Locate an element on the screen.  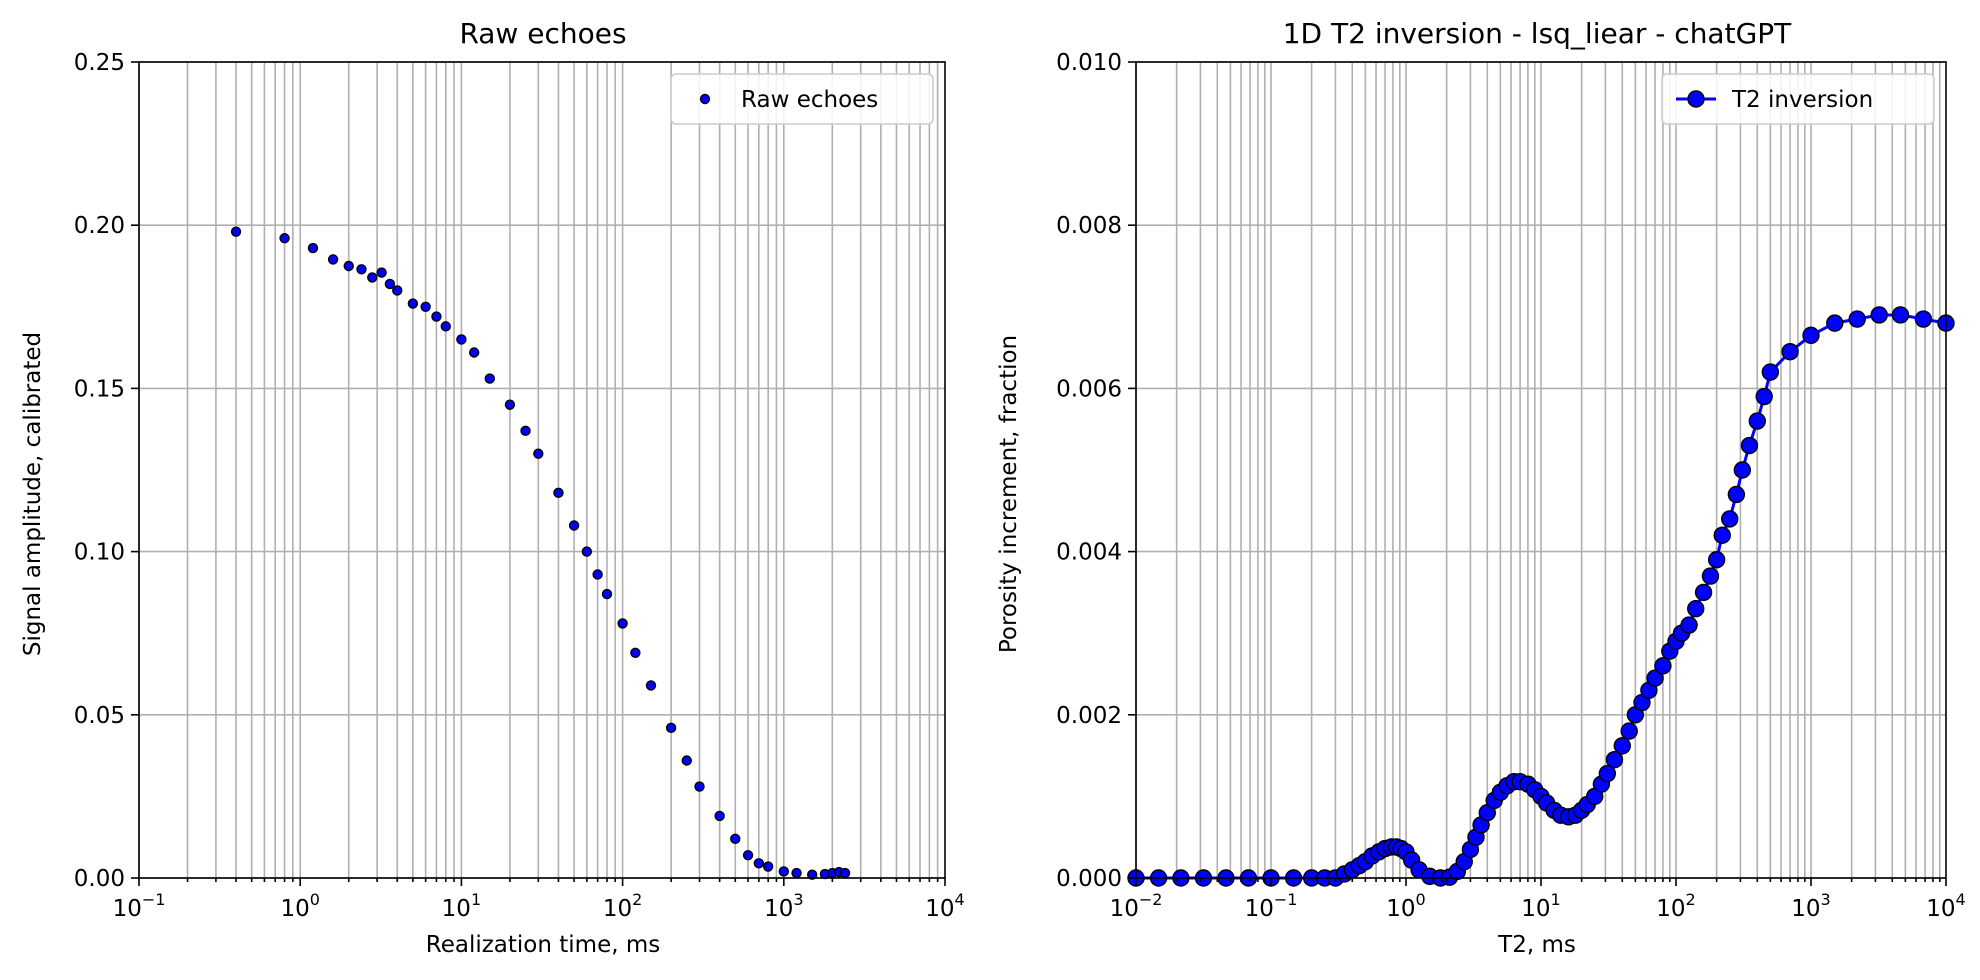
y-tick-label: 0.004 is located at coordinates (1089, 553).